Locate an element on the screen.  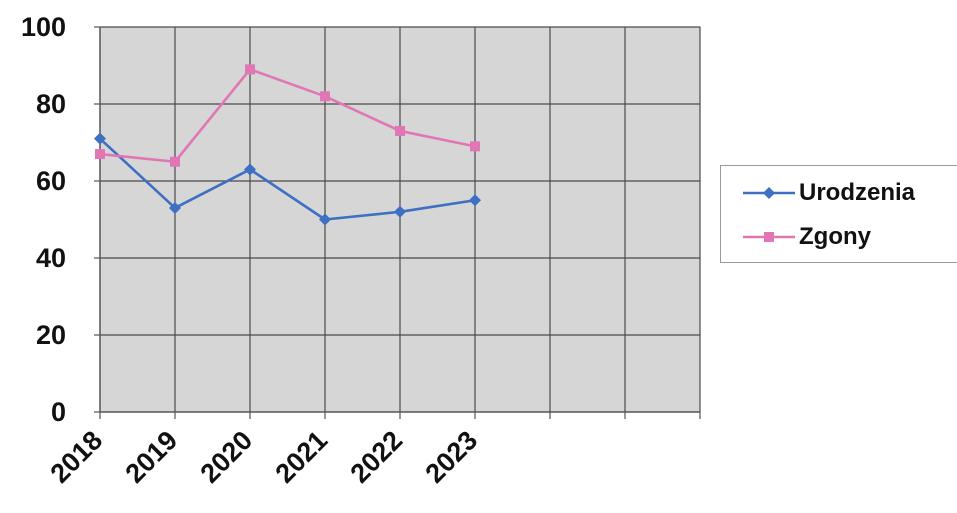
y-tick-label: 100 is located at coordinates (43, 27).